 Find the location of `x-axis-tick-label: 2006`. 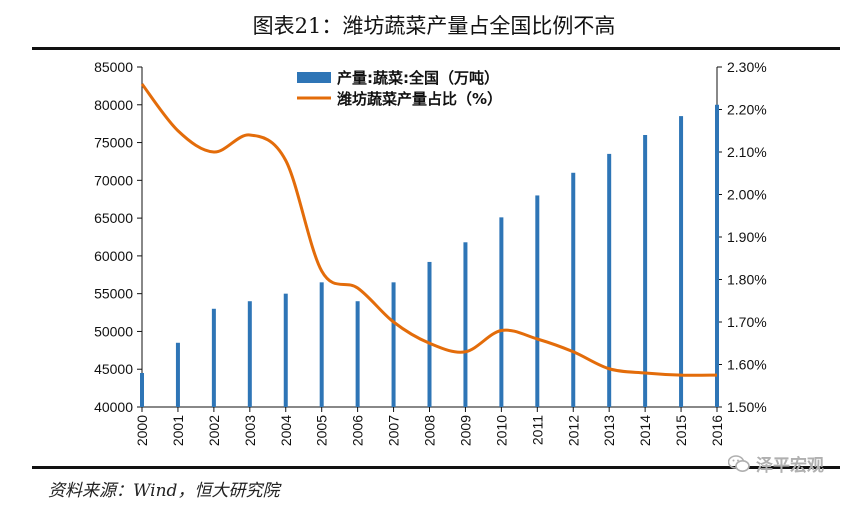

x-axis-tick-label: 2006 is located at coordinates (358, 430).